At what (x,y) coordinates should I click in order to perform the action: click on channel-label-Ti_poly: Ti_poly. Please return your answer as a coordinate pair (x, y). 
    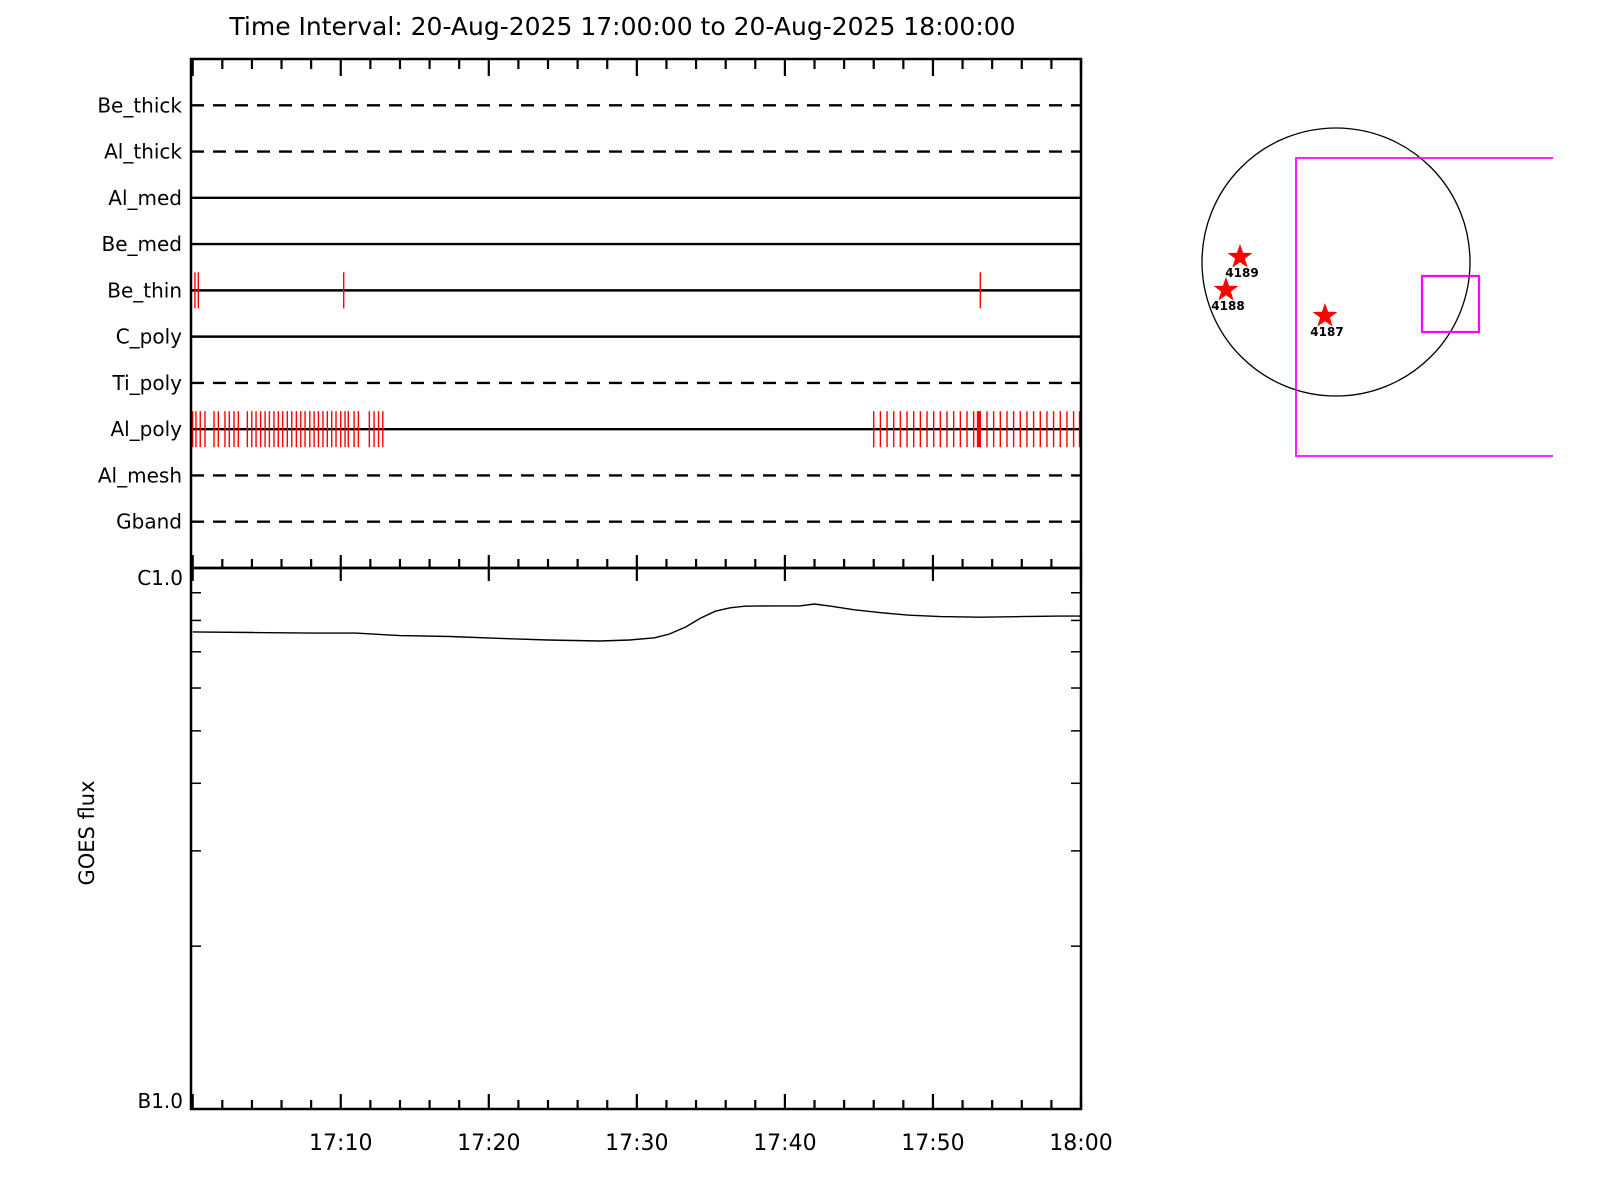
    Looking at the image, I should click on (147, 383).